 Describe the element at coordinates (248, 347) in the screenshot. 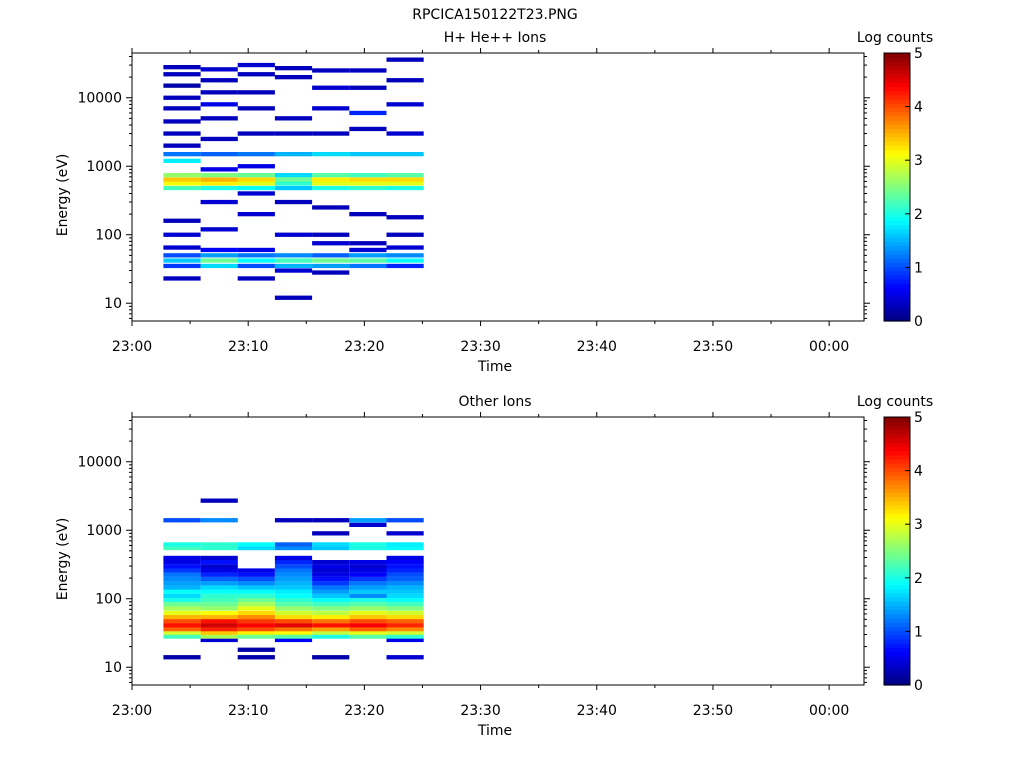

I see `x-tick-label: 23:10` at that location.